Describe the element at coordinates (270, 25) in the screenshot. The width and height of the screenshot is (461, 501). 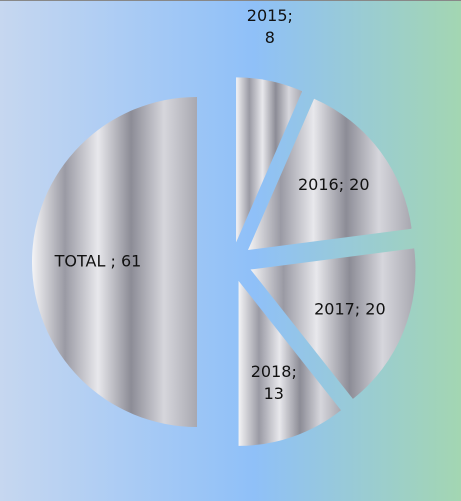
I see `data-label: 2015; 8` at that location.